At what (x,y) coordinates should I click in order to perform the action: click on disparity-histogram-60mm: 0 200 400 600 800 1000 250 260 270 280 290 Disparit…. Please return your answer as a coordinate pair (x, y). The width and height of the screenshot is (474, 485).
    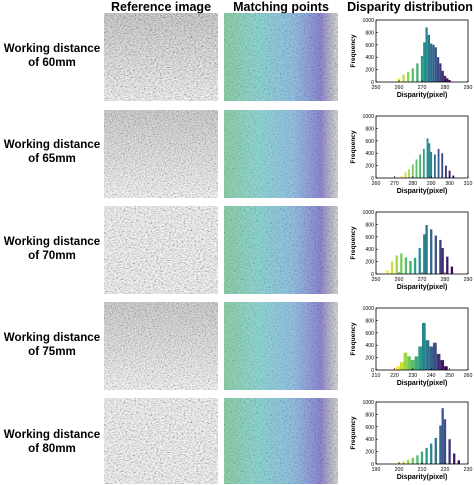
    Looking at the image, I should click on (411, 58).